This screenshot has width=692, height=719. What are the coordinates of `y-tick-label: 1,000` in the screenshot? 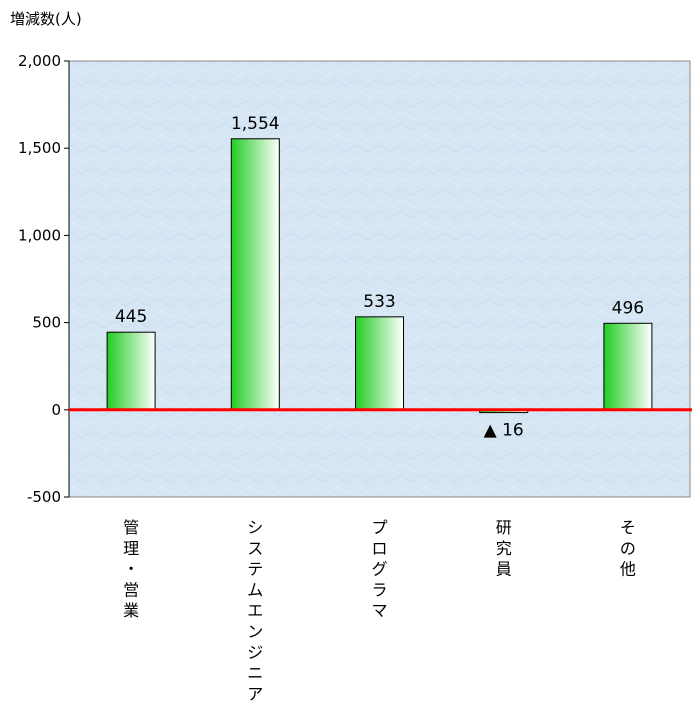 It's located at (39, 235).